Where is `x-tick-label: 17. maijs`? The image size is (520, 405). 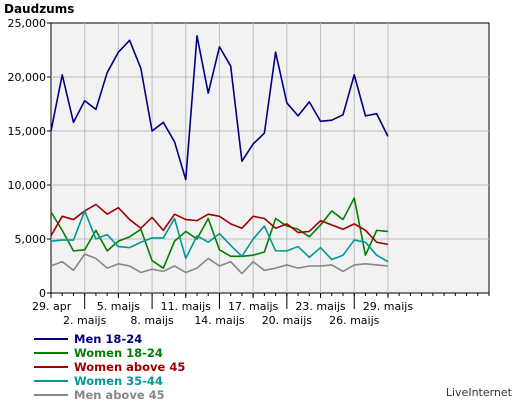 x-tick-label: 17. maijs is located at coordinates (253, 306).